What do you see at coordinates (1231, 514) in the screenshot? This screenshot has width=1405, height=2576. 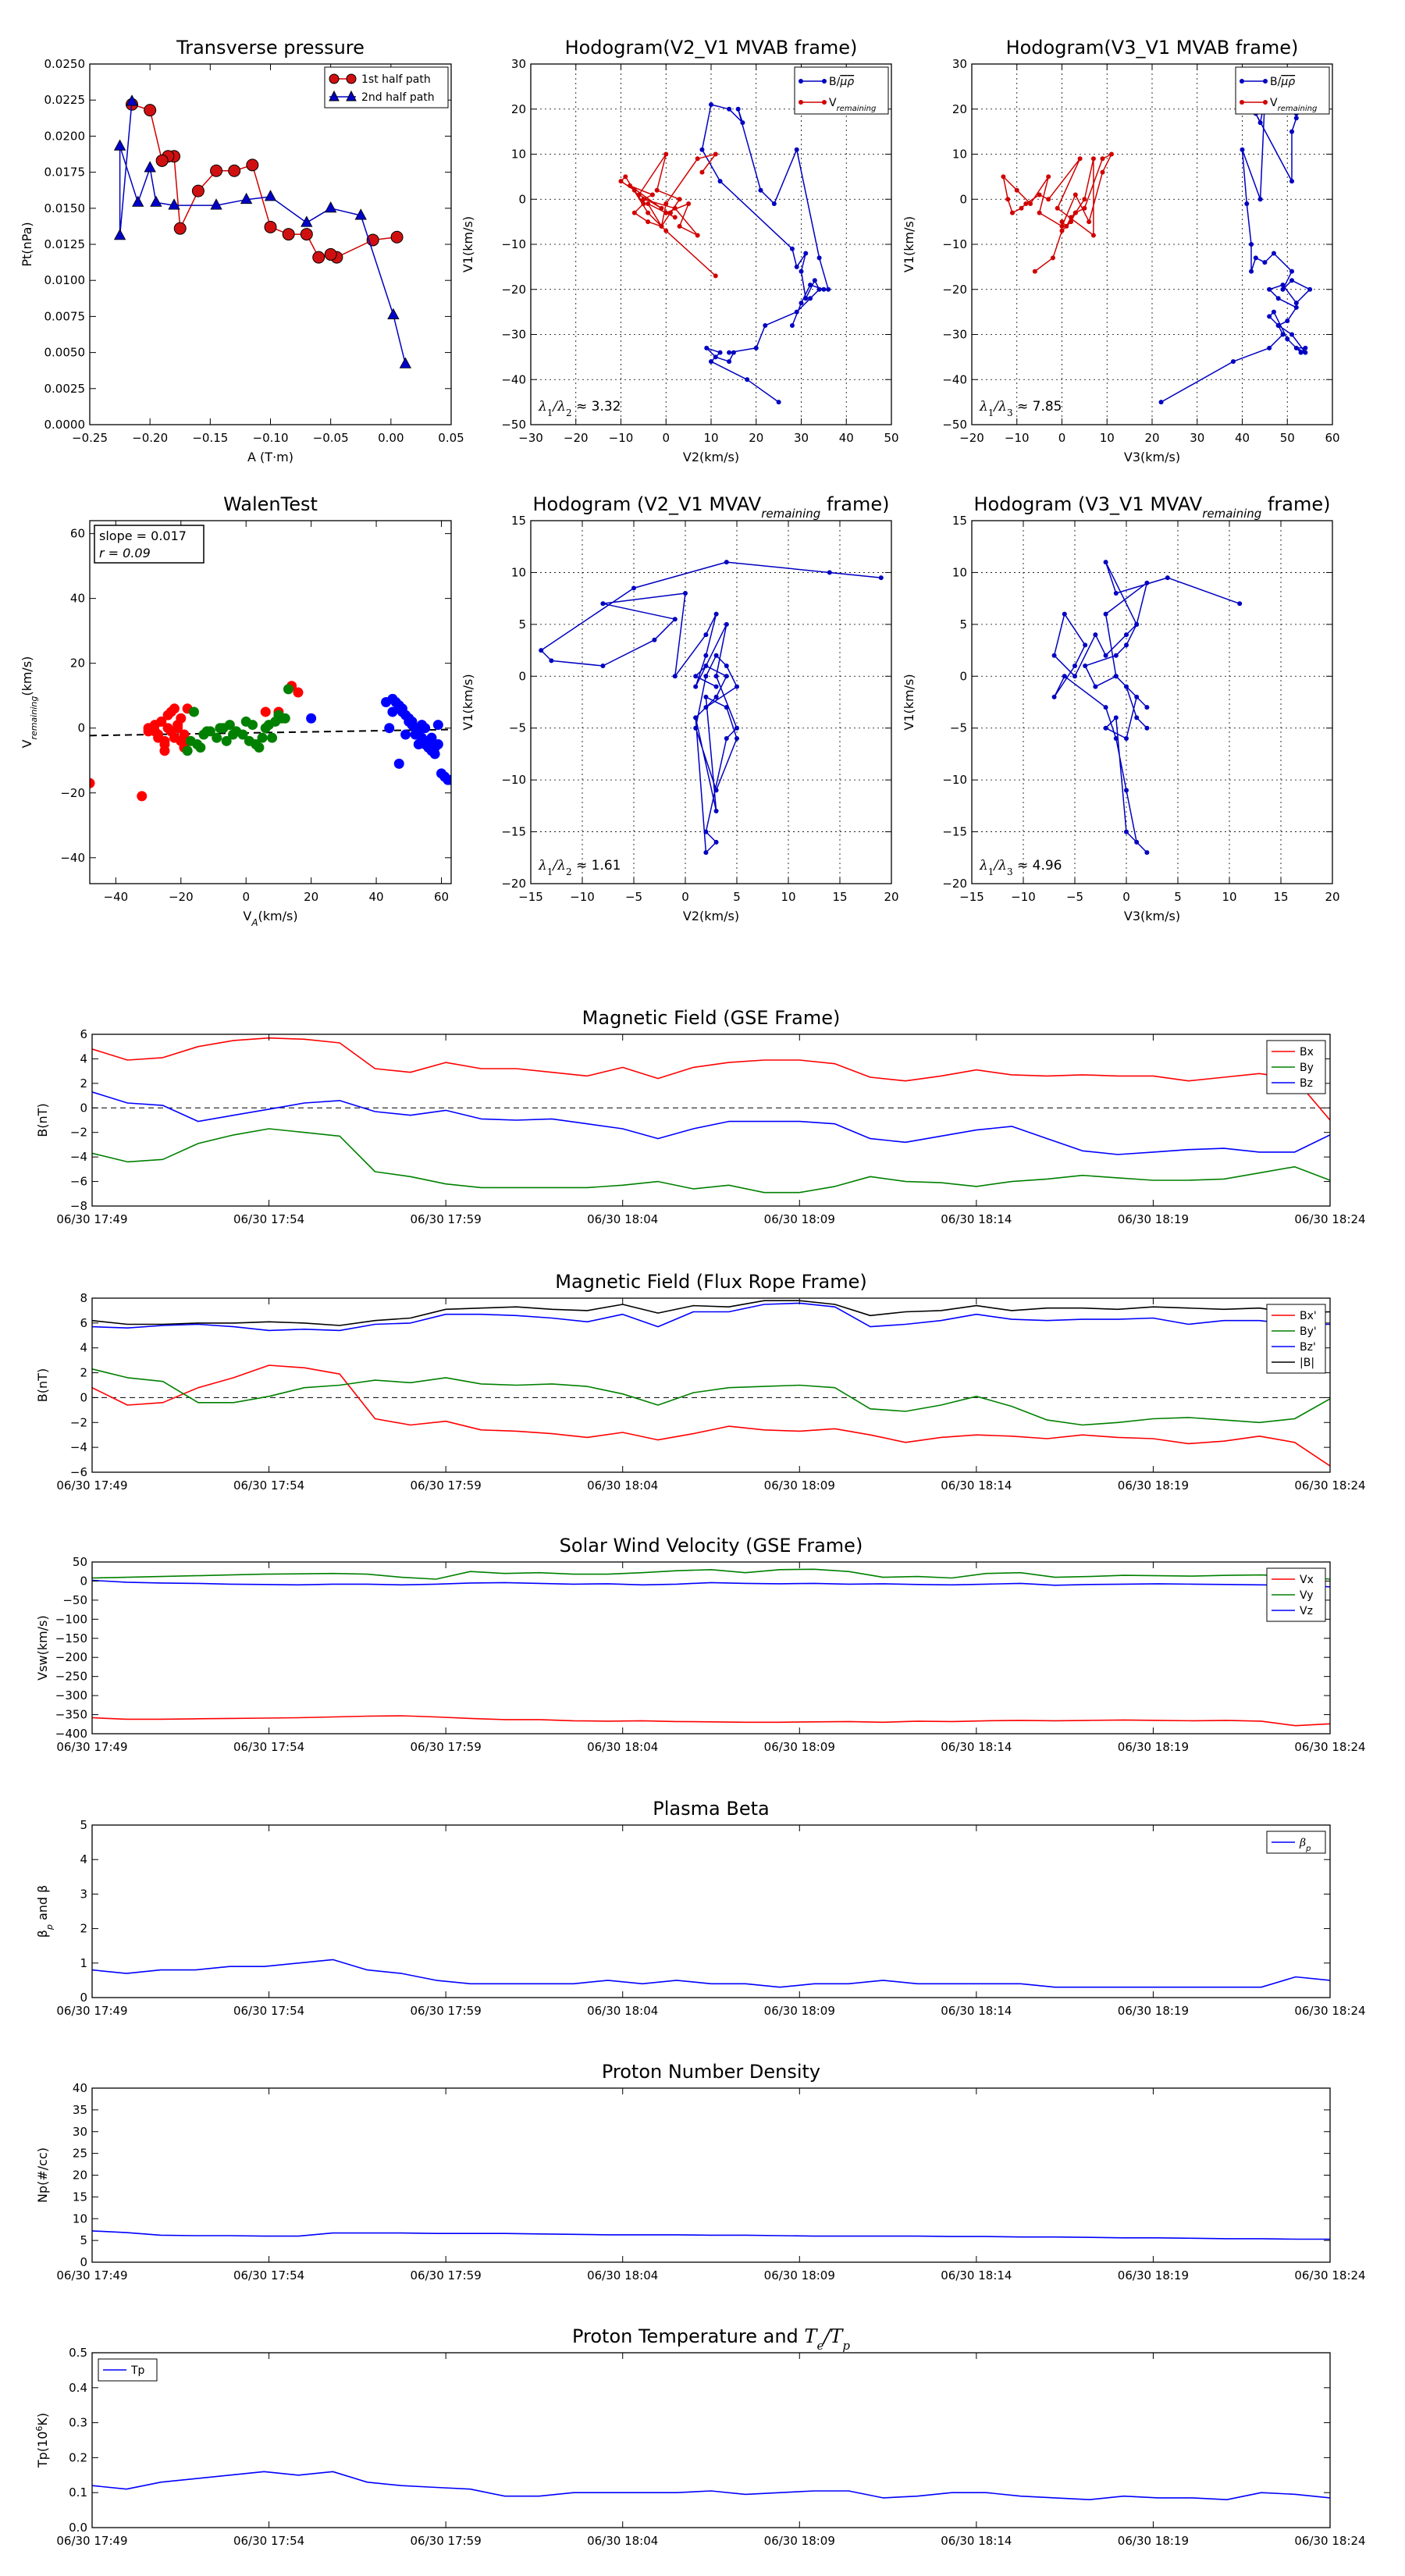 I see `chart-title-subscript: remaining` at bounding box center [1231, 514].